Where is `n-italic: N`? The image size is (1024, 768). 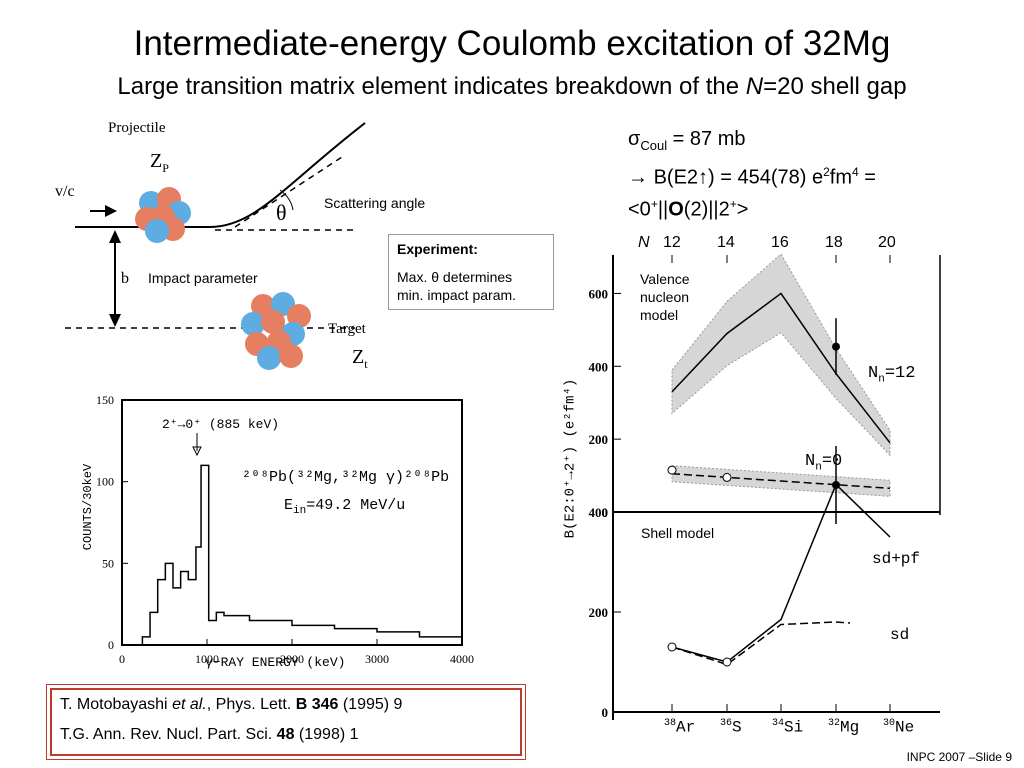 n-italic: N is located at coordinates (644, 242).